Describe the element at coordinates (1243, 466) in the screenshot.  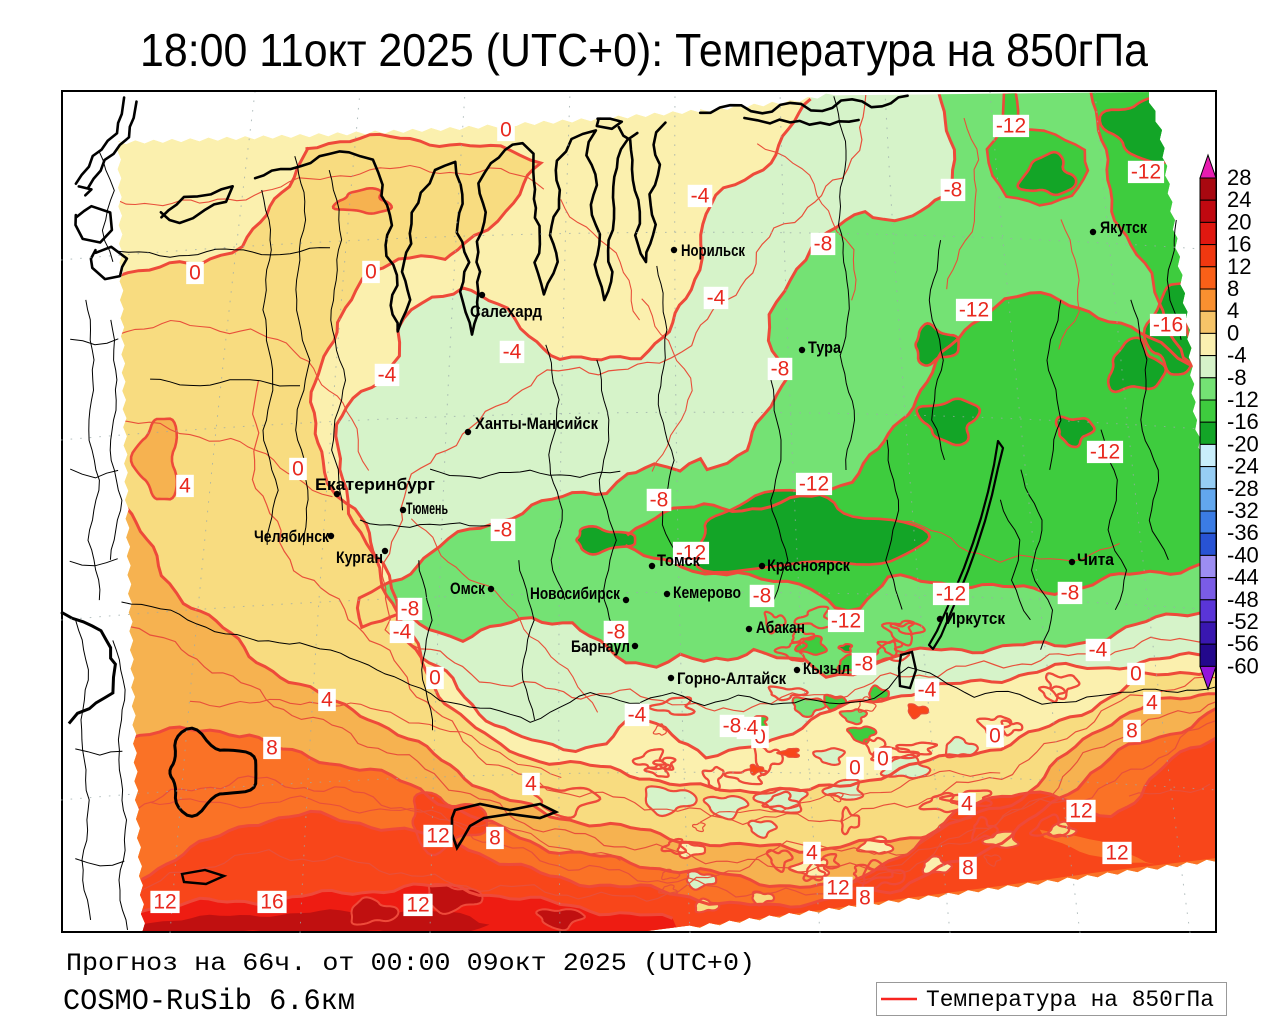
I see `svg-text: -24` at that location.